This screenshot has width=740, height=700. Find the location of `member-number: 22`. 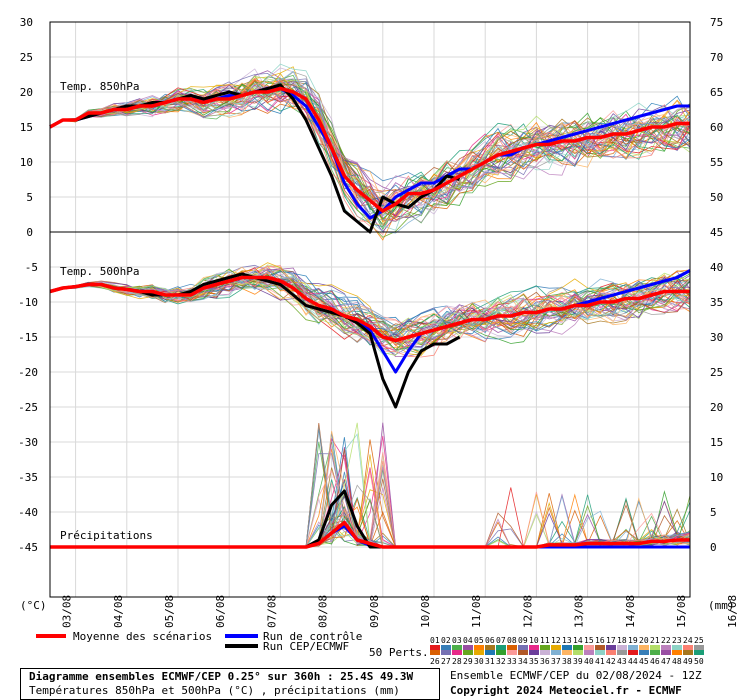

member-number: 22 is located at coordinates (666, 640).